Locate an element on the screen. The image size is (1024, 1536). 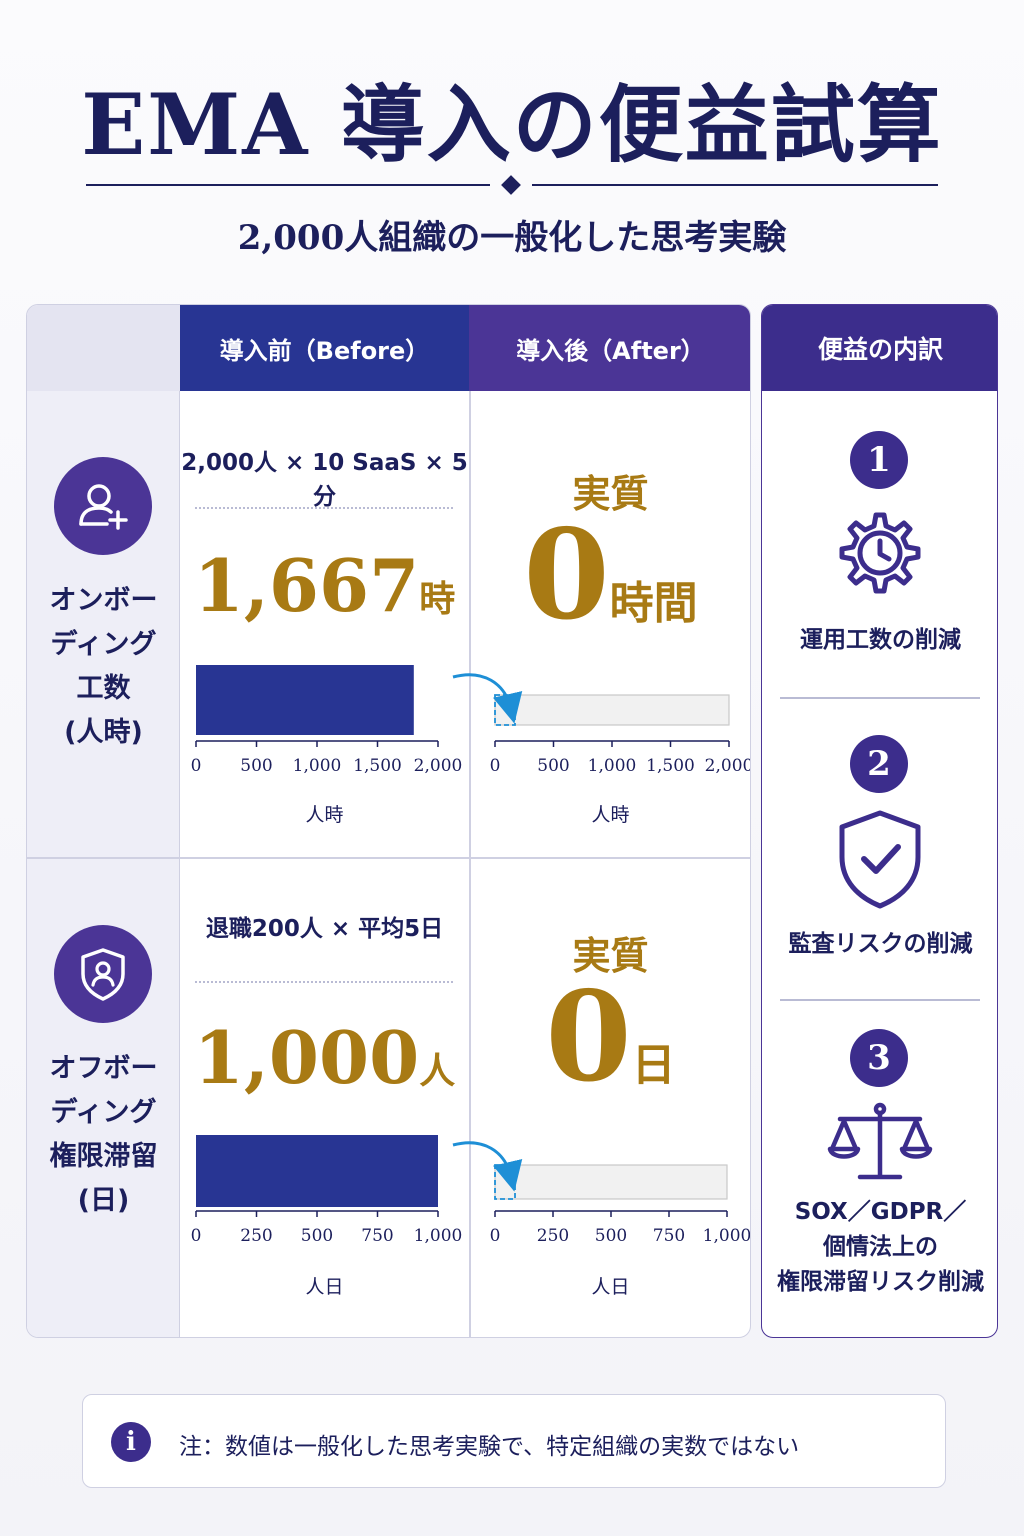
row-divider is located at coordinates (388, 858).